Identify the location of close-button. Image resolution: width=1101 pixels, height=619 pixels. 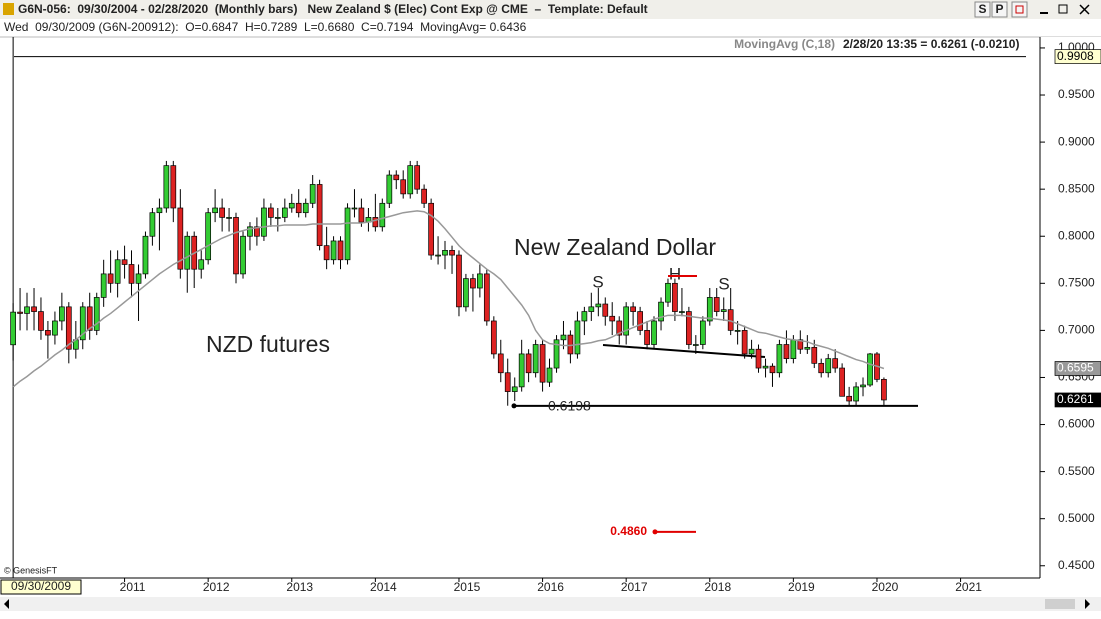
(1084, 9).